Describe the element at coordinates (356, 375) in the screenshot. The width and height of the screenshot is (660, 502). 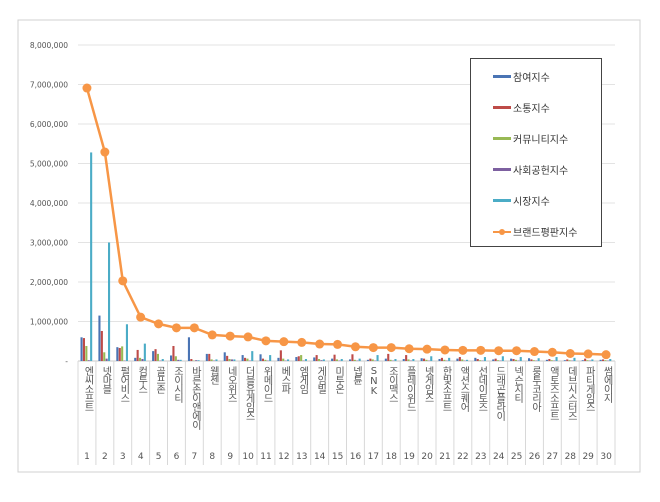
I see `x-tick-label: 넵튠` at that location.